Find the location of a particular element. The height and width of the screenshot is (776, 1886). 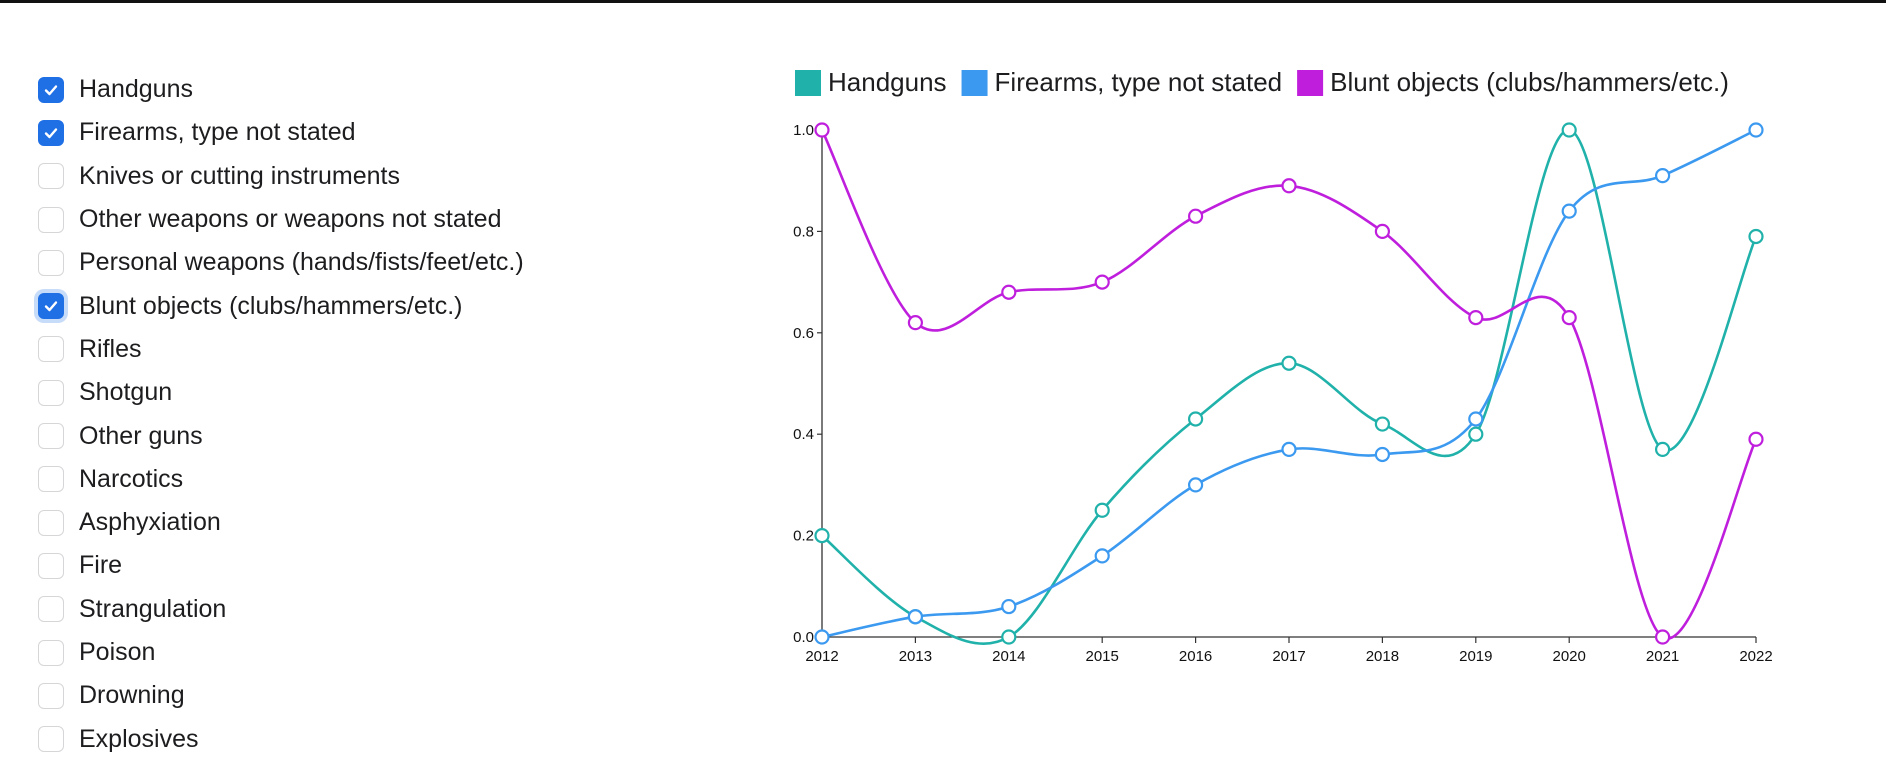

filter-item: Poison is located at coordinates (318, 652).